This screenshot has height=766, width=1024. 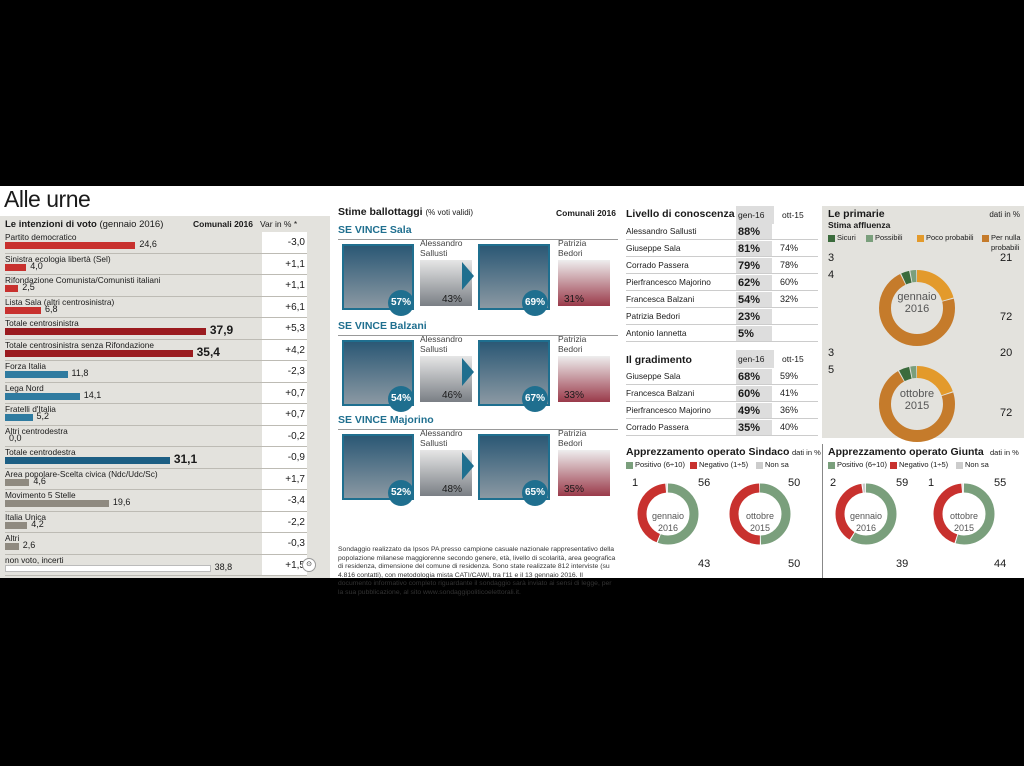 I want to click on intention-label: Italia Unica, so click(x=26, y=516).